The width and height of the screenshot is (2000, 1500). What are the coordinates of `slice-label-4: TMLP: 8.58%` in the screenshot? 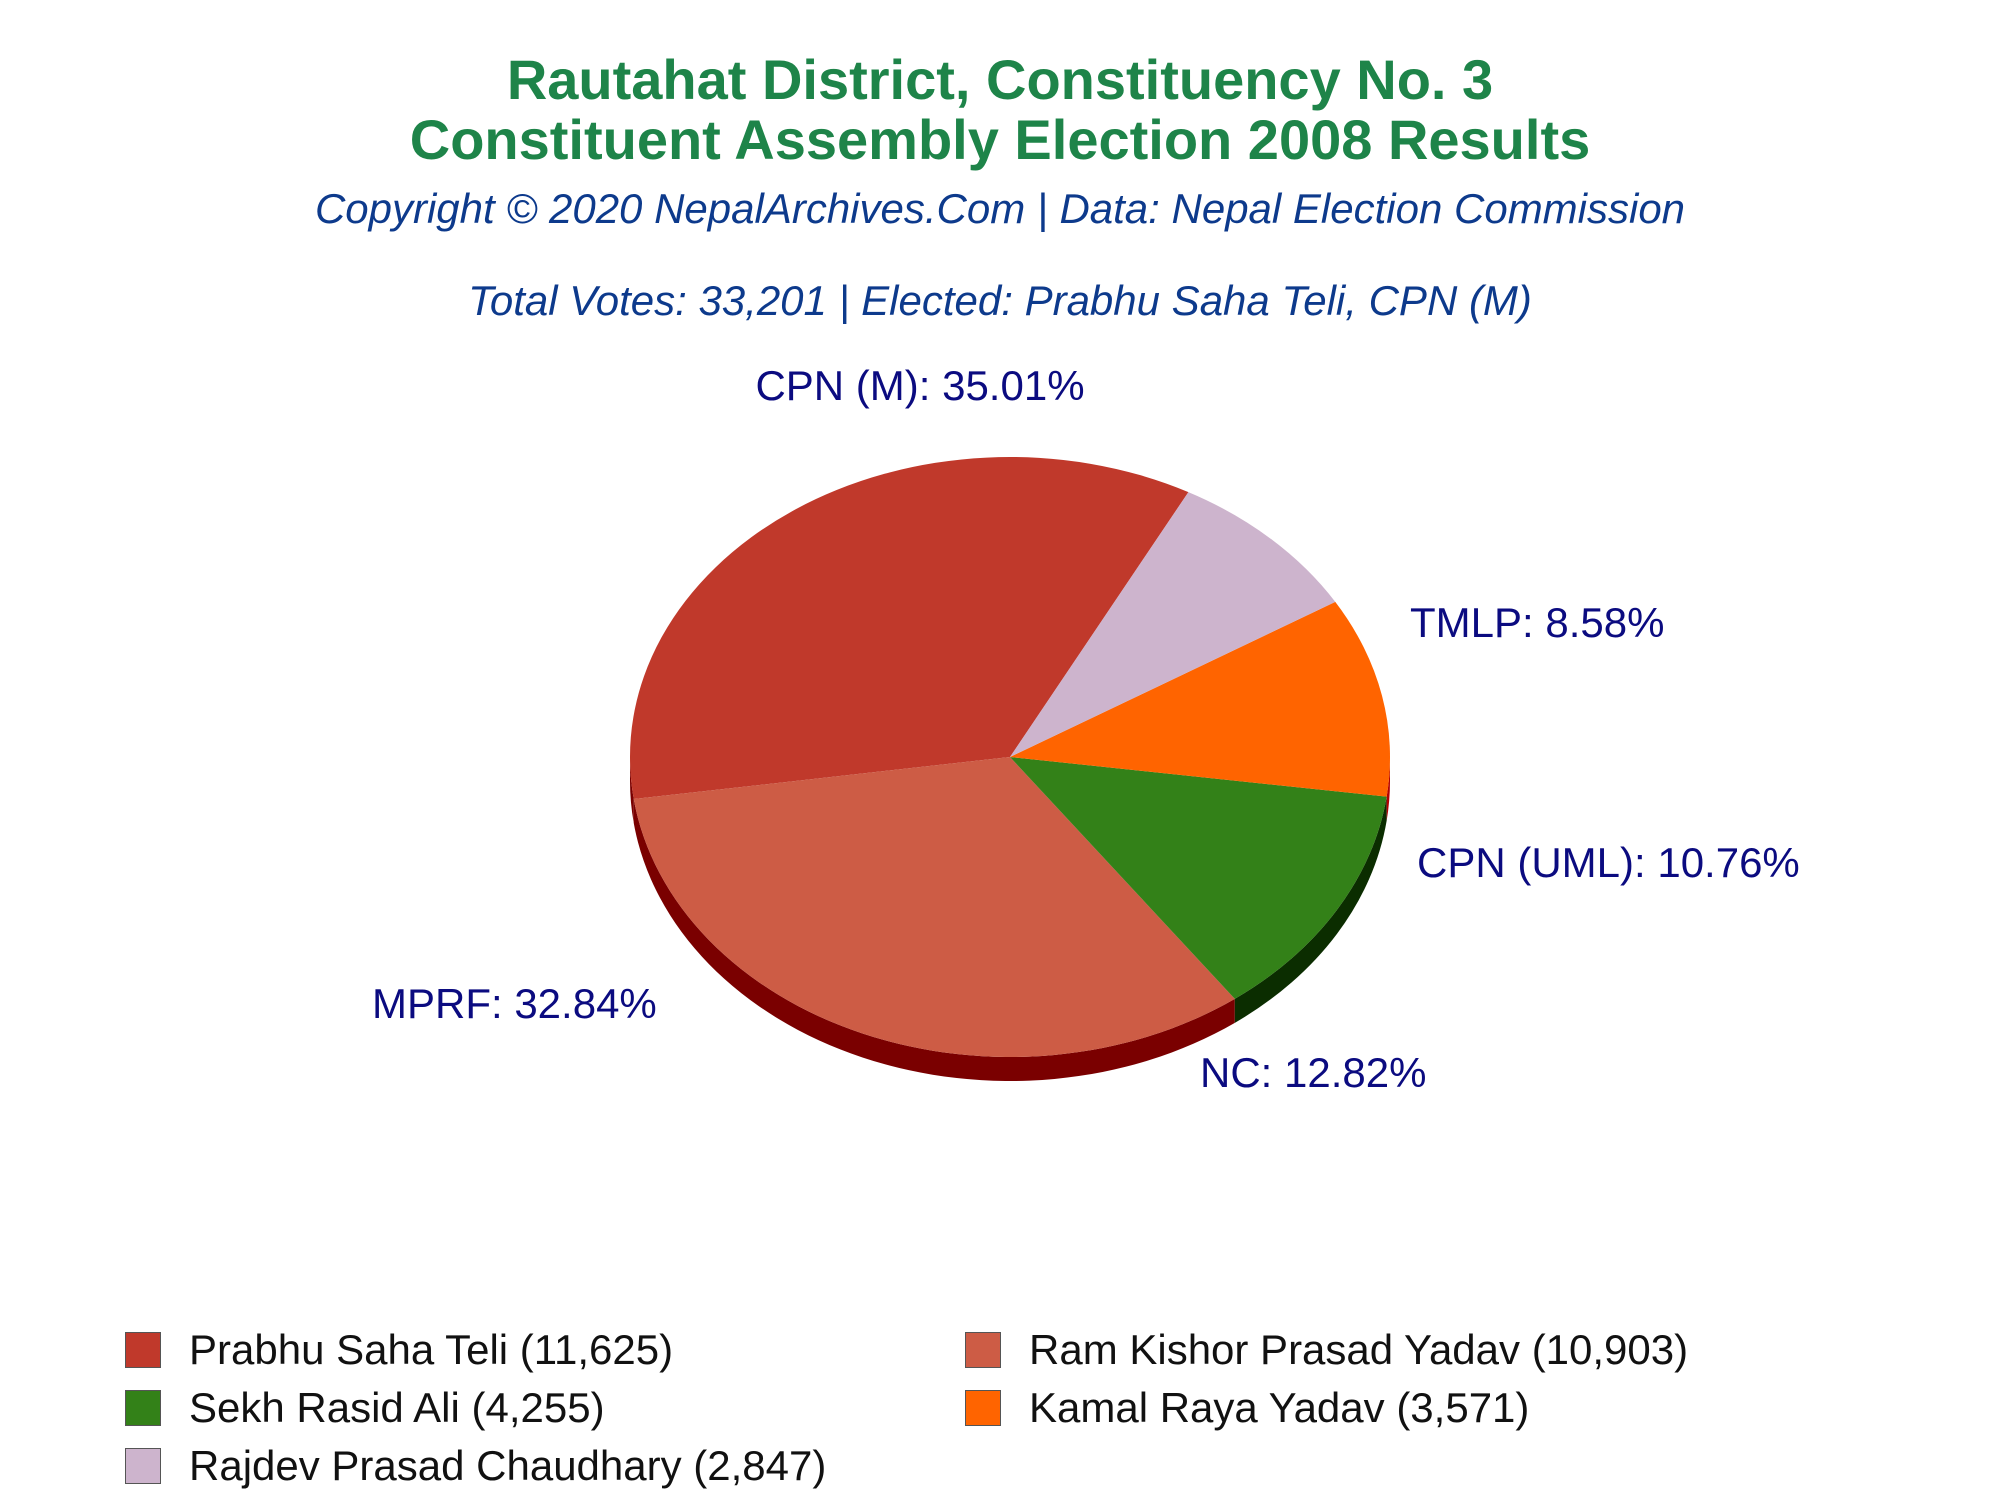 It's located at (1537, 622).